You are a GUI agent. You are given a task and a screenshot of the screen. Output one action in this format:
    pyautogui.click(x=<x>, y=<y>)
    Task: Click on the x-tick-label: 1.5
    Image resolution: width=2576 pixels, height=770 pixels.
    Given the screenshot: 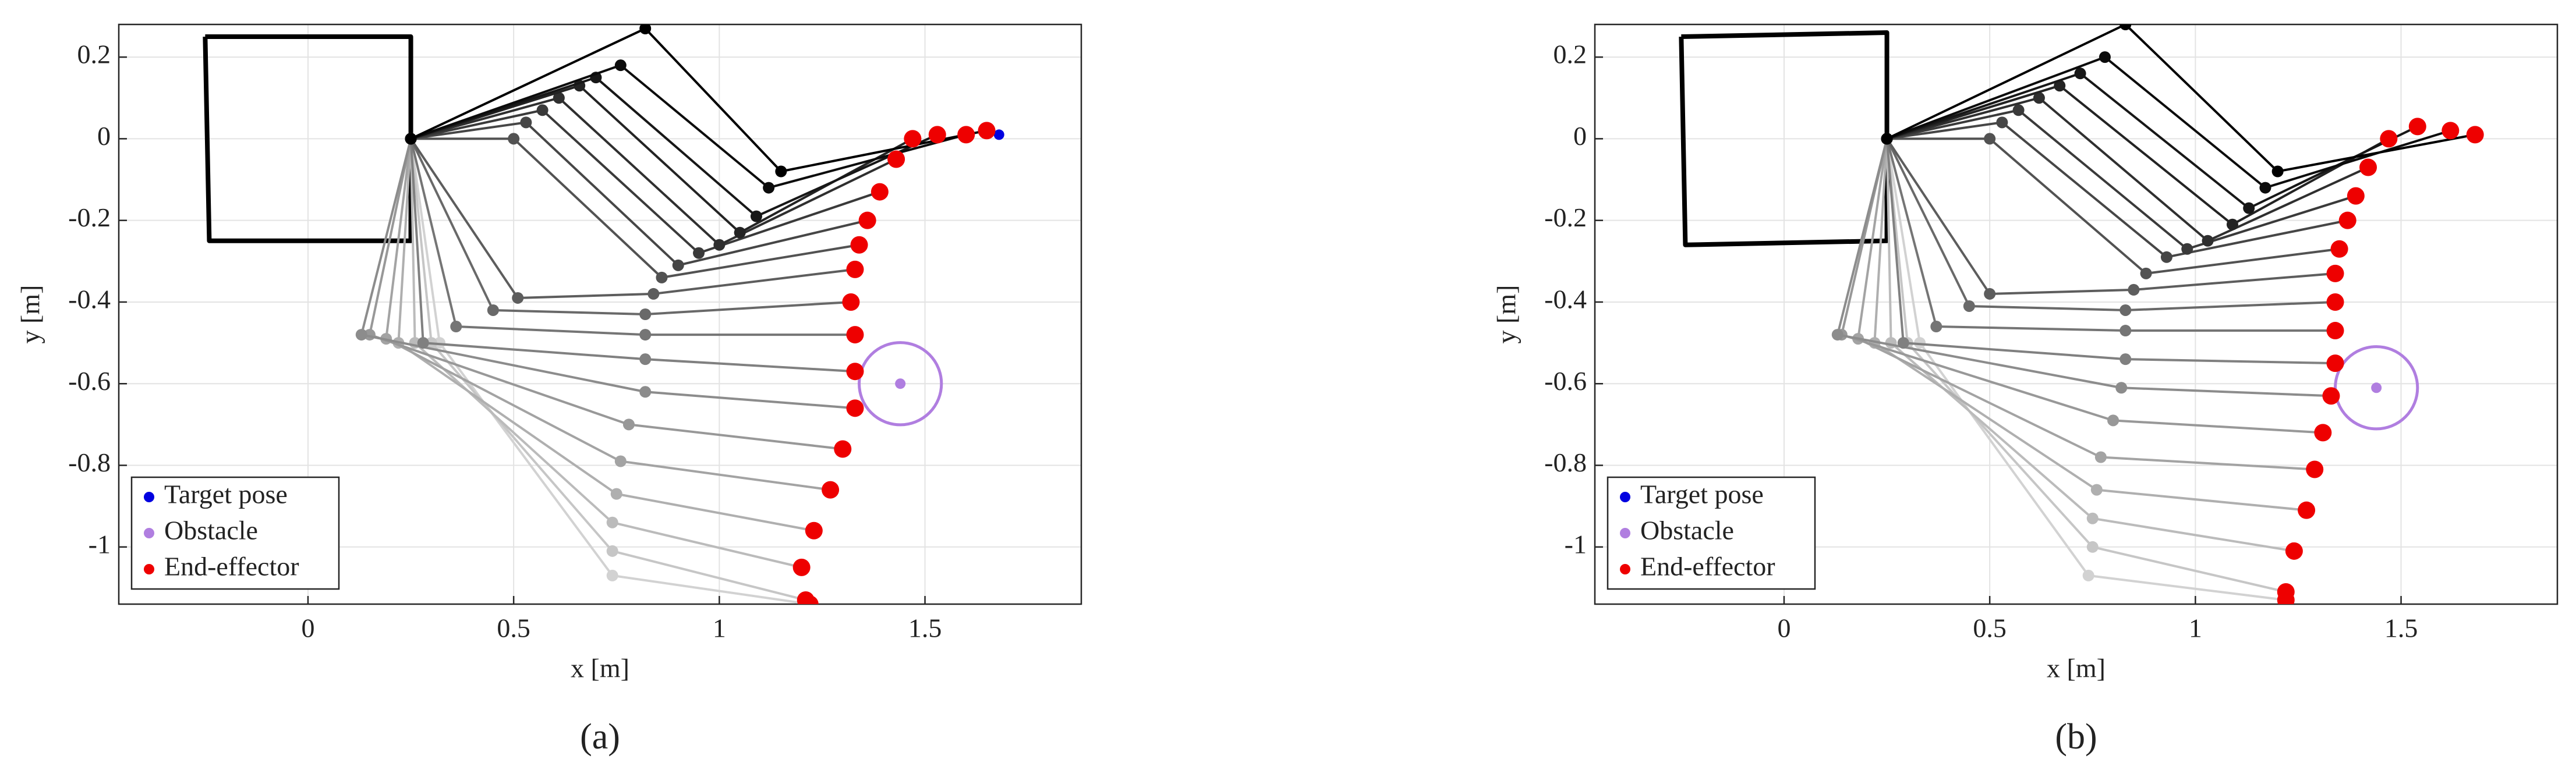 What is the action you would take?
    pyautogui.click(x=925, y=628)
    